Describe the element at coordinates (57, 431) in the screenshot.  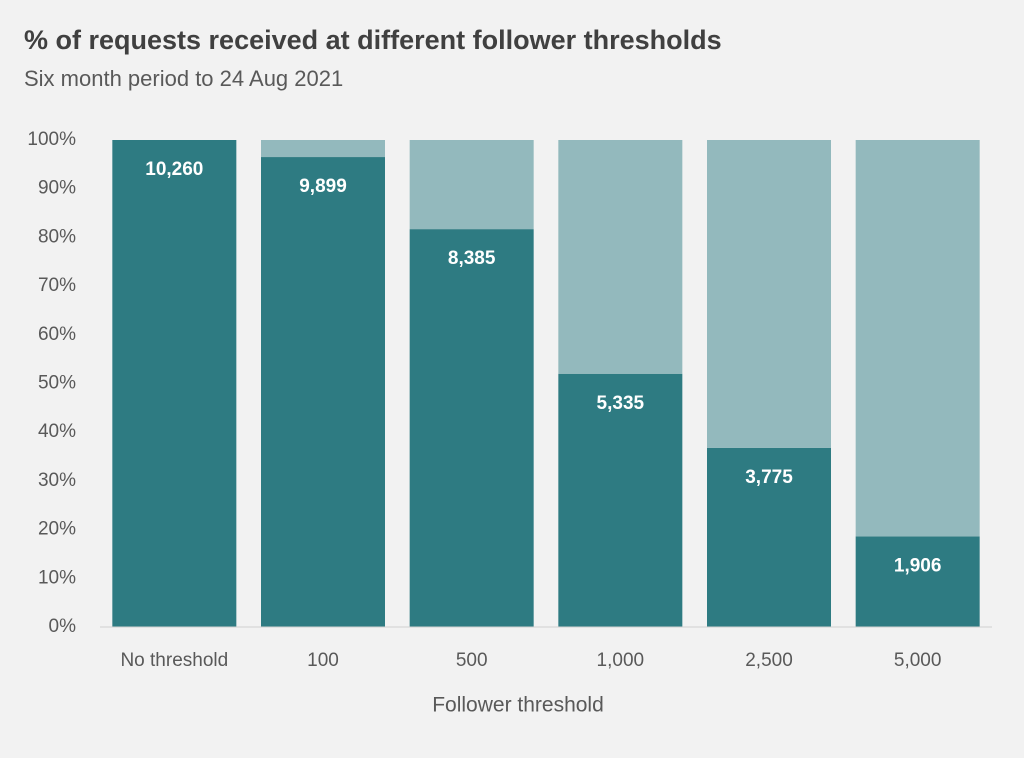
I see `y-tick-label: 40%` at that location.